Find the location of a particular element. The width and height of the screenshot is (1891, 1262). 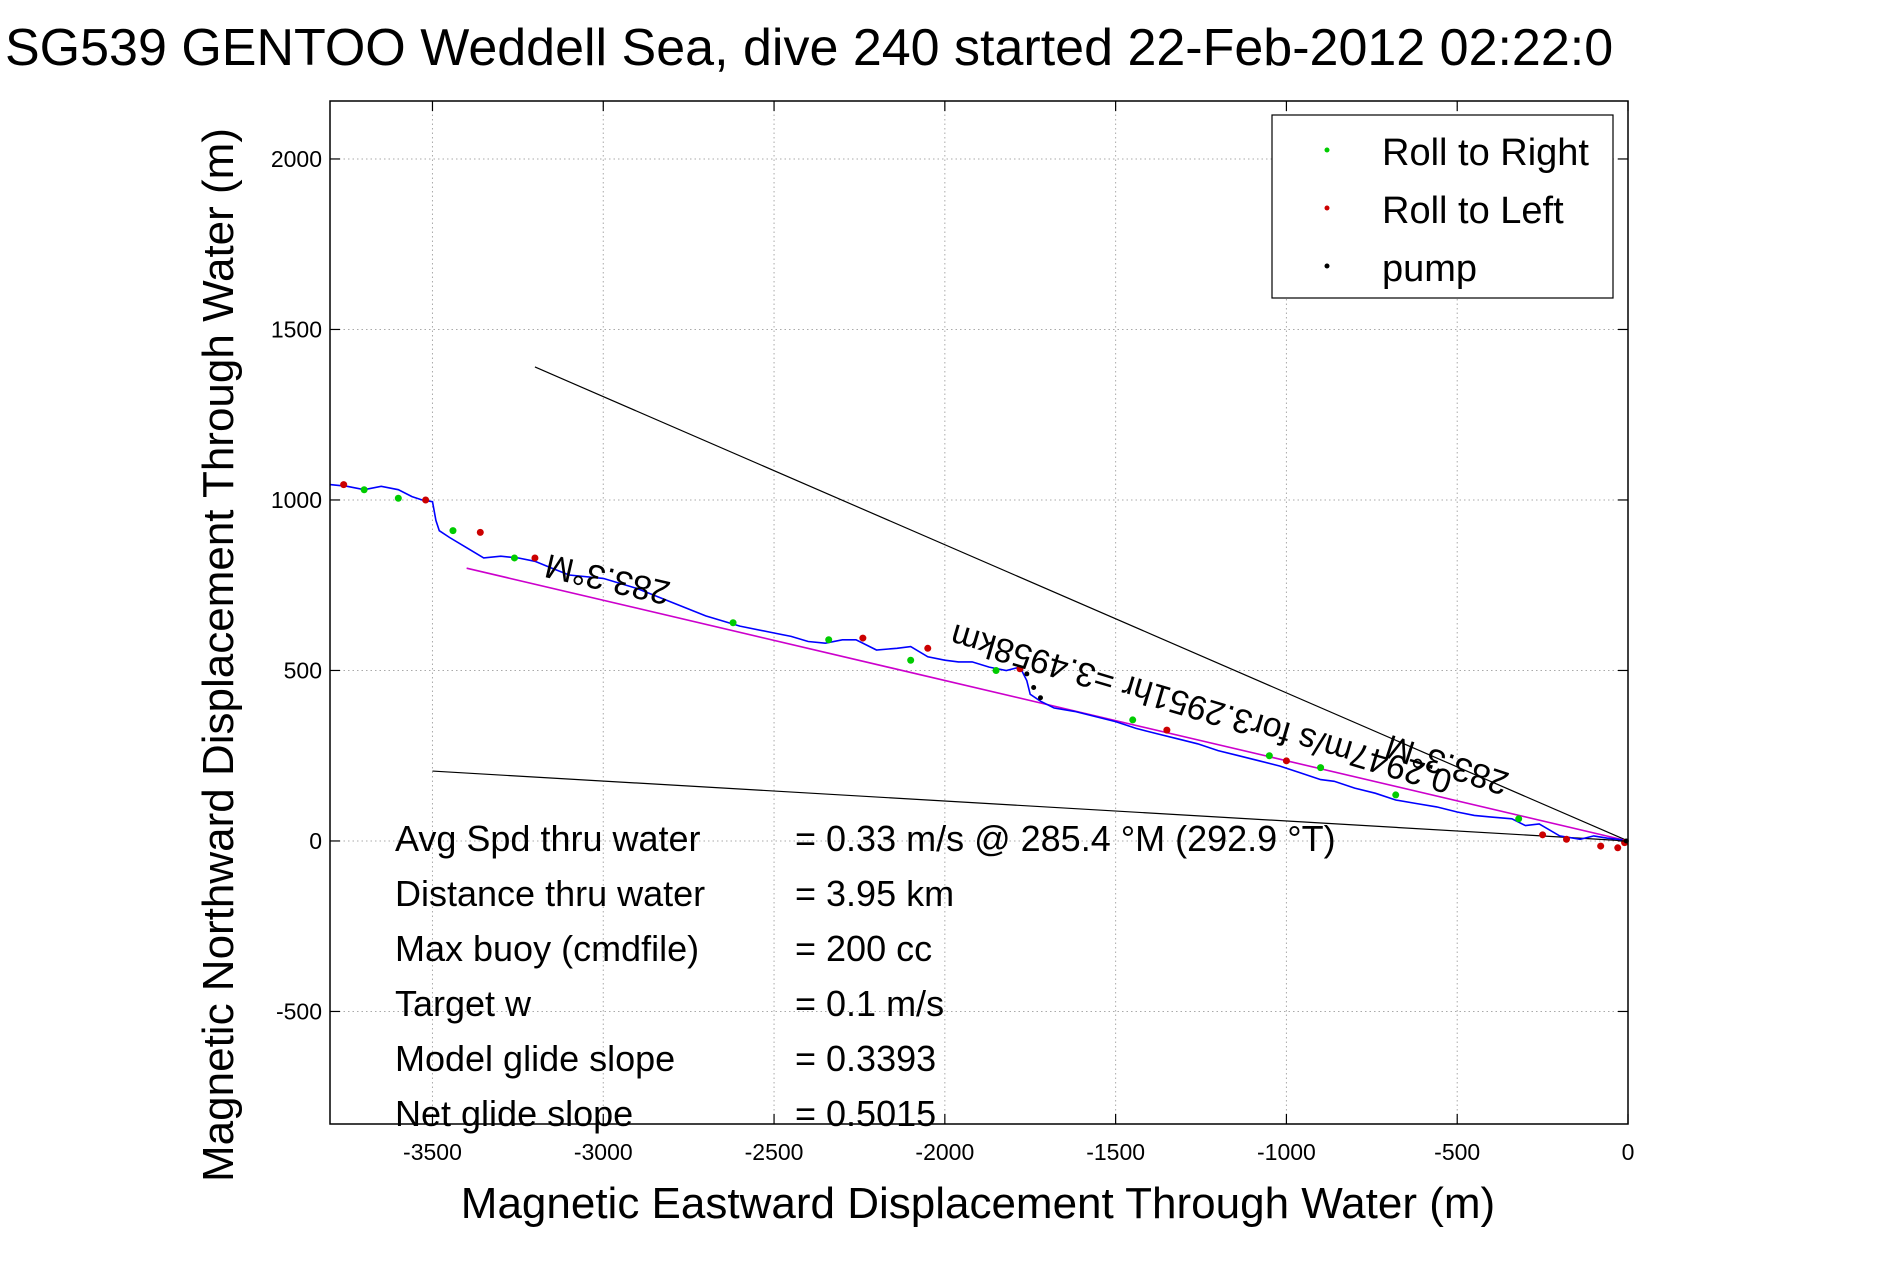

y-tick-label: 500 is located at coordinates (303, 670).